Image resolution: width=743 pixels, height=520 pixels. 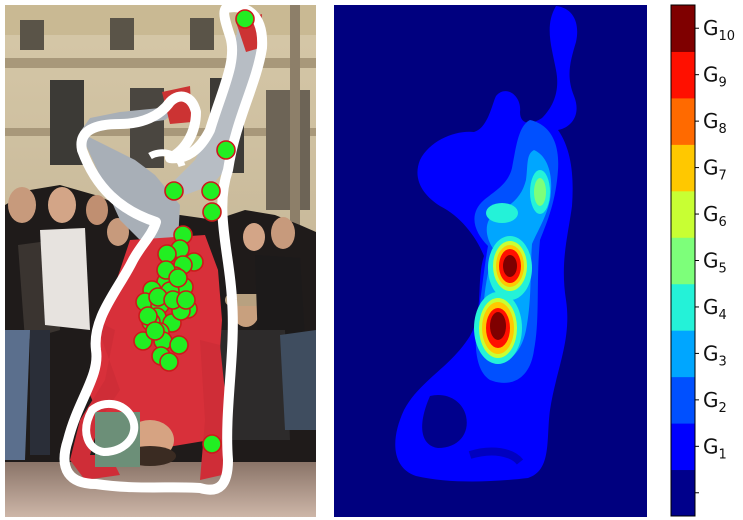 What do you see at coordinates (498, 326) in the screenshot?
I see `heat-level-10-lower` at bounding box center [498, 326].